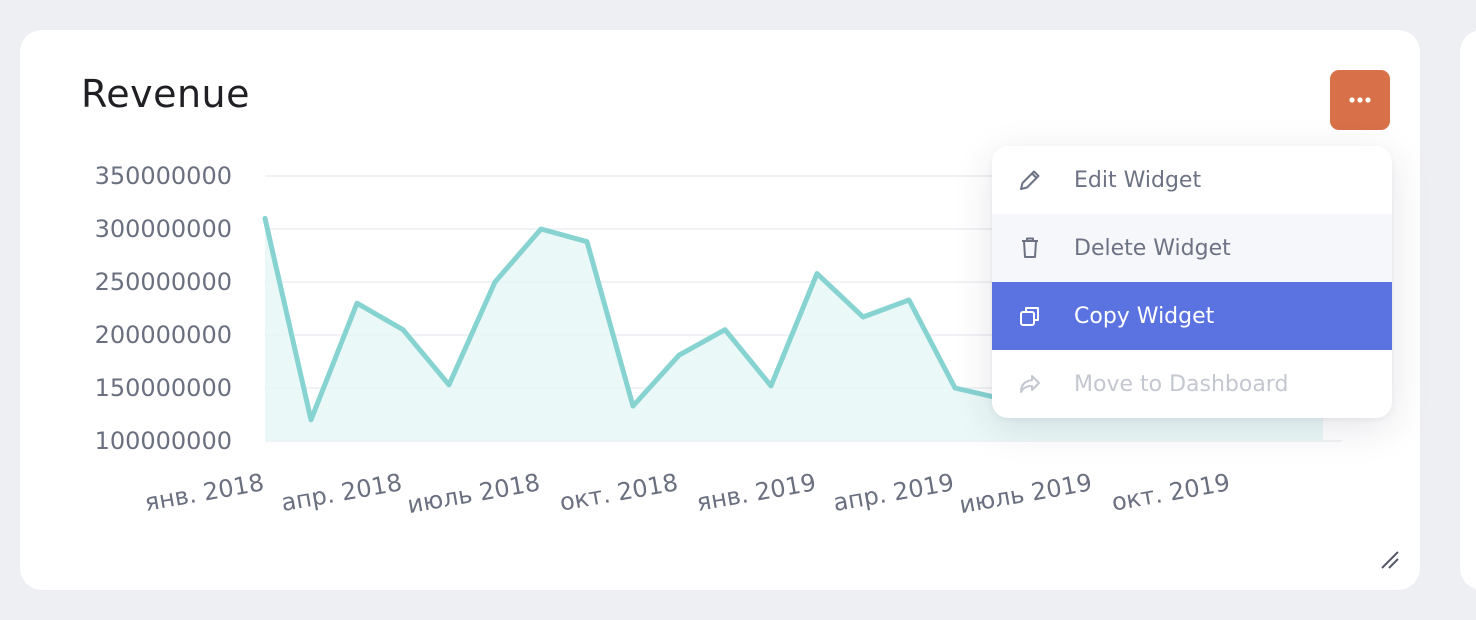 The image size is (1476, 620). Describe the element at coordinates (473, 493) in the screenshot. I see `x-tick-label: июль 2018` at that location.